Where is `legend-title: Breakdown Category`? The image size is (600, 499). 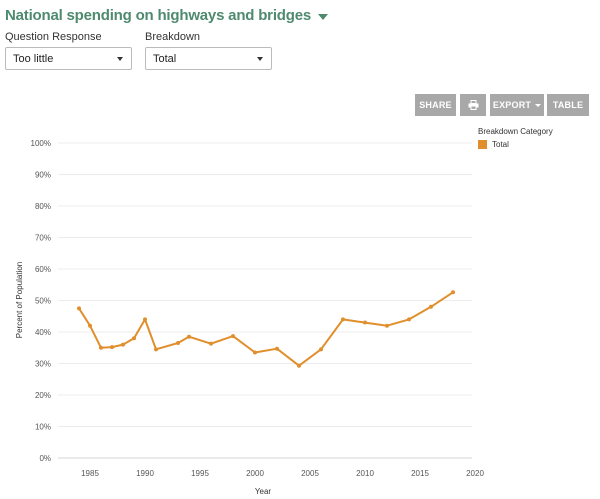 legend-title: Breakdown Category is located at coordinates (515, 131).